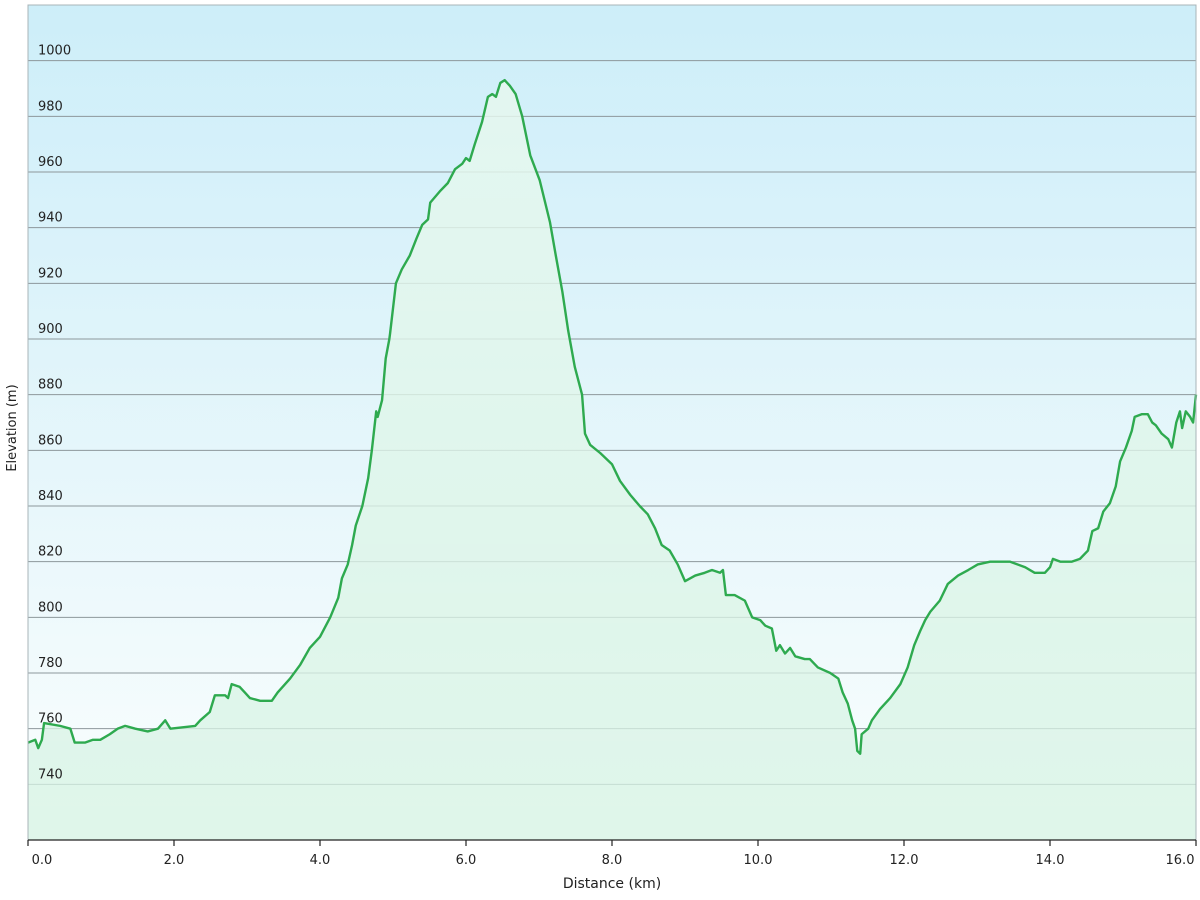  I want to click on y-tick-label: 840, so click(50, 496).